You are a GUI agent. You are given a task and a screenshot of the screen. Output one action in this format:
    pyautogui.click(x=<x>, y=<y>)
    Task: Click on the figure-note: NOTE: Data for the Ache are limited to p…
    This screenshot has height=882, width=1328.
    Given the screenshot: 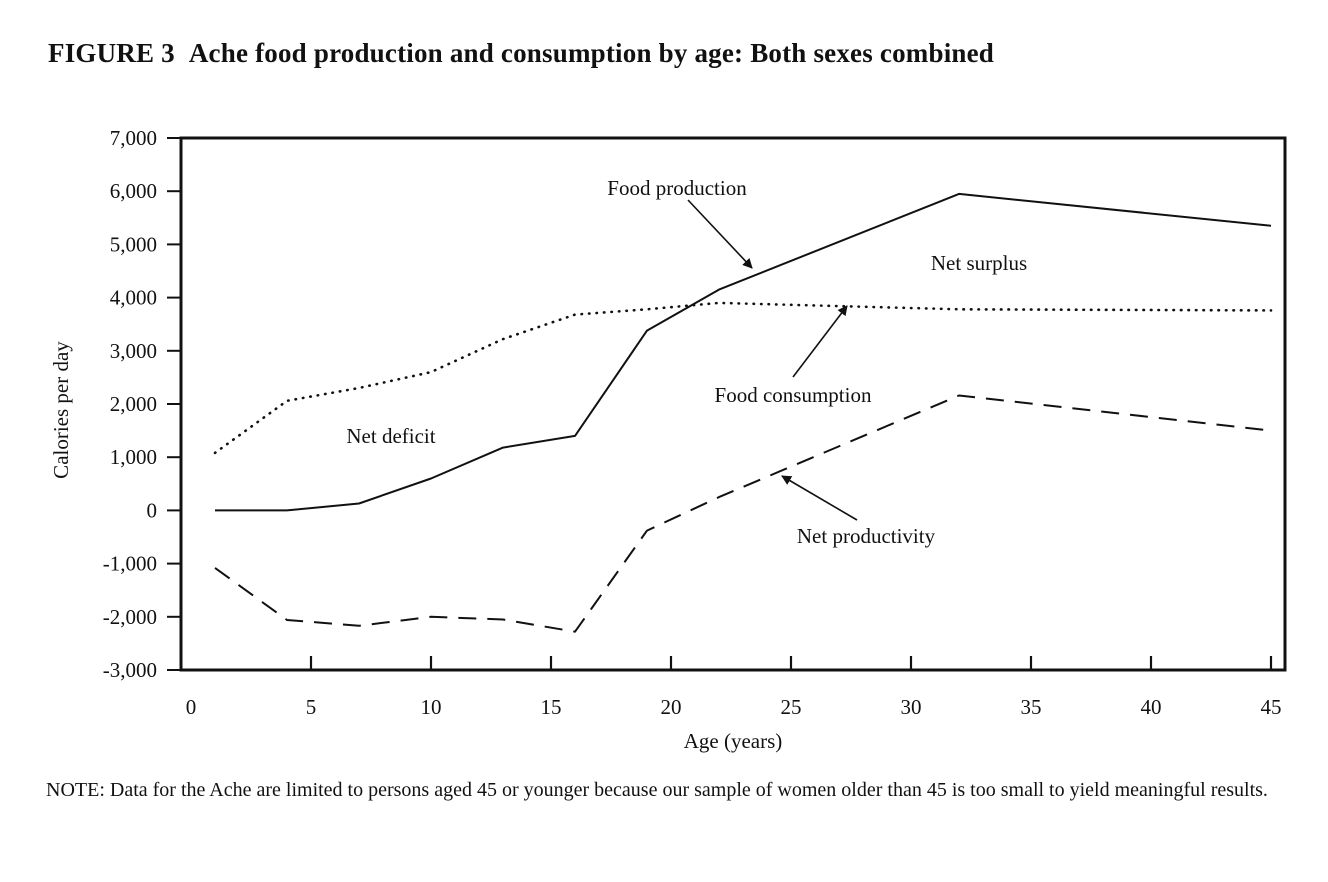 What is the action you would take?
    pyautogui.click(x=657, y=790)
    